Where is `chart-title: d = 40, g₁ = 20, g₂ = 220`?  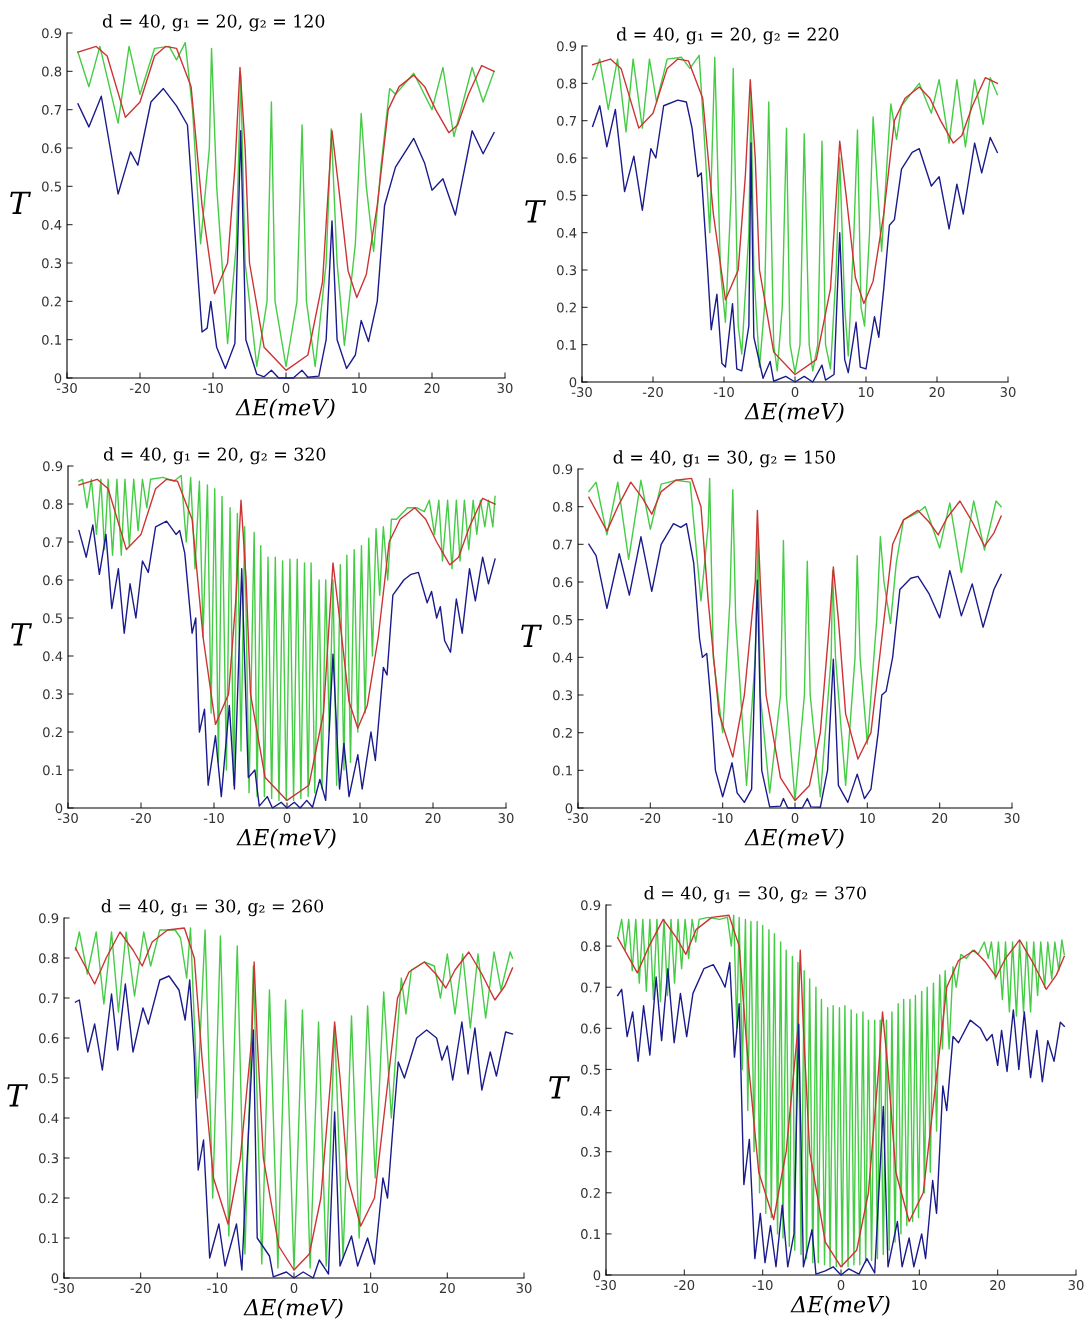
chart-title: d = 40, g₁ = 20, g₂ = 220 is located at coordinates (727, 36).